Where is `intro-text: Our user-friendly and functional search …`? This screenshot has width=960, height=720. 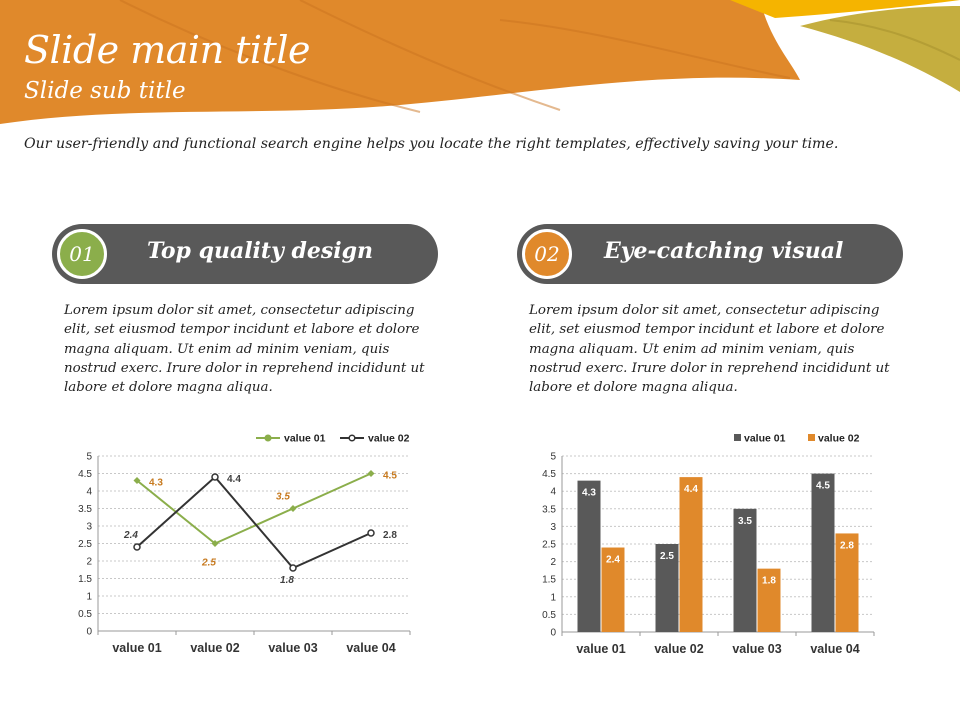 intro-text: Our user-friendly and functional search … is located at coordinates (431, 144).